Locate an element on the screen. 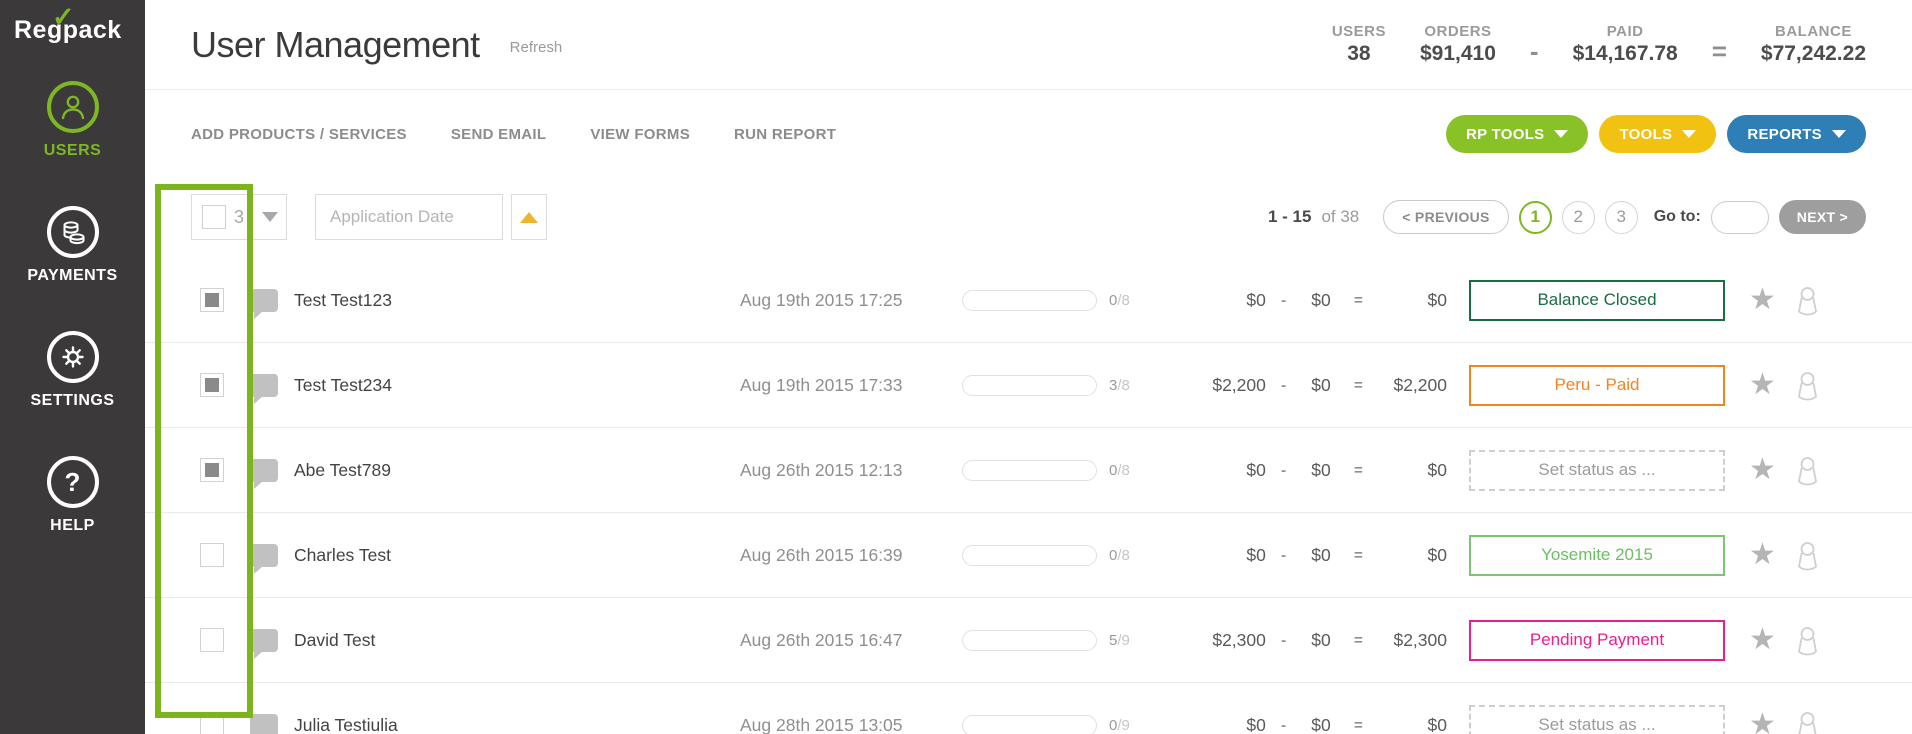 The width and height of the screenshot is (1912, 734). user-name: Test Test123 is located at coordinates (343, 299).